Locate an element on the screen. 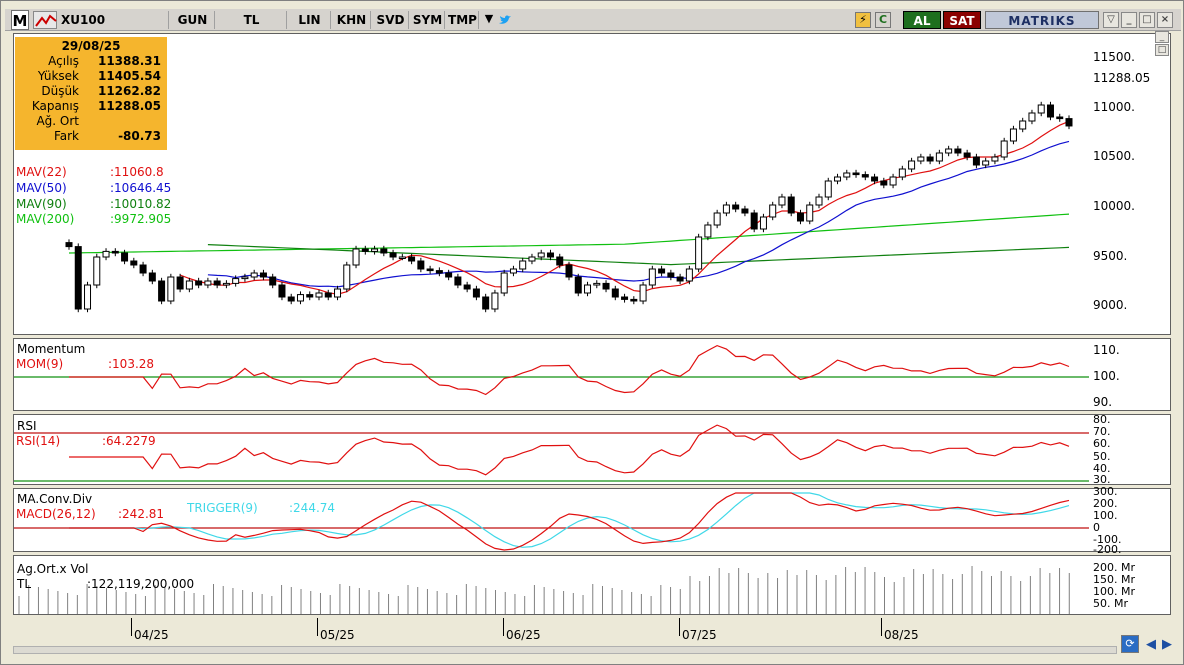  vol-tick: 100. Mr is located at coordinates (1114, 591).